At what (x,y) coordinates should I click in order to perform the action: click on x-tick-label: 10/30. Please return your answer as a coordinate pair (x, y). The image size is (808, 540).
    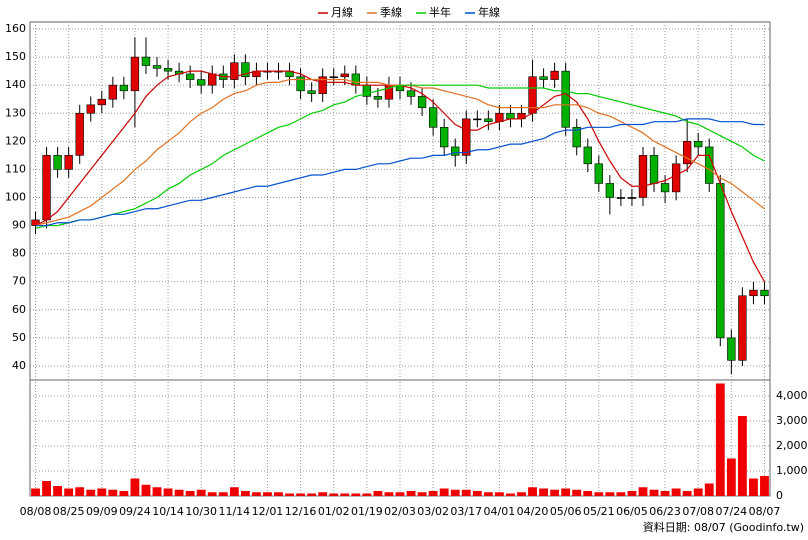
    Looking at the image, I should click on (201, 511).